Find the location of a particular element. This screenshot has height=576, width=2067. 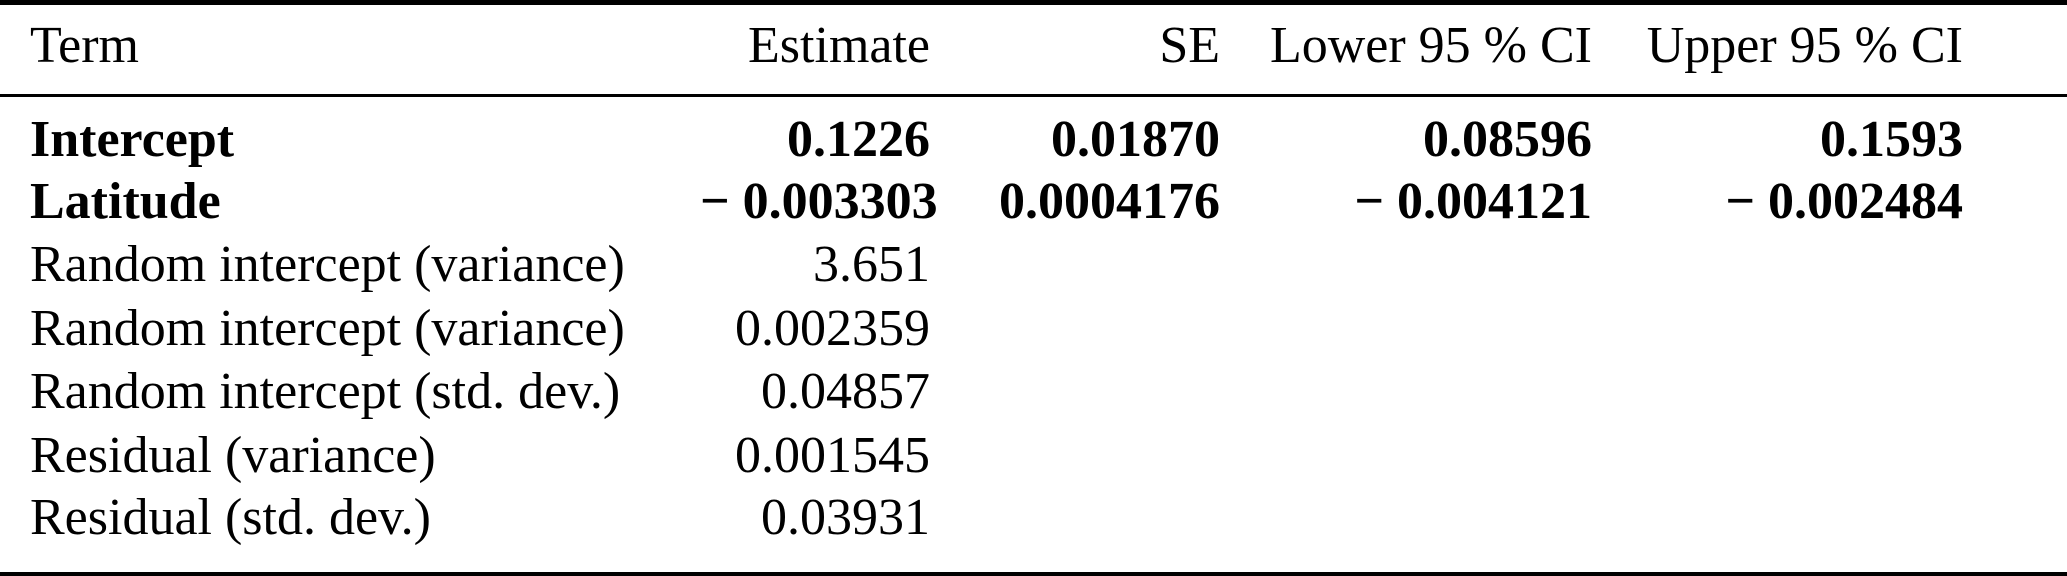

col-header-term: Term is located at coordinates (84, 45).